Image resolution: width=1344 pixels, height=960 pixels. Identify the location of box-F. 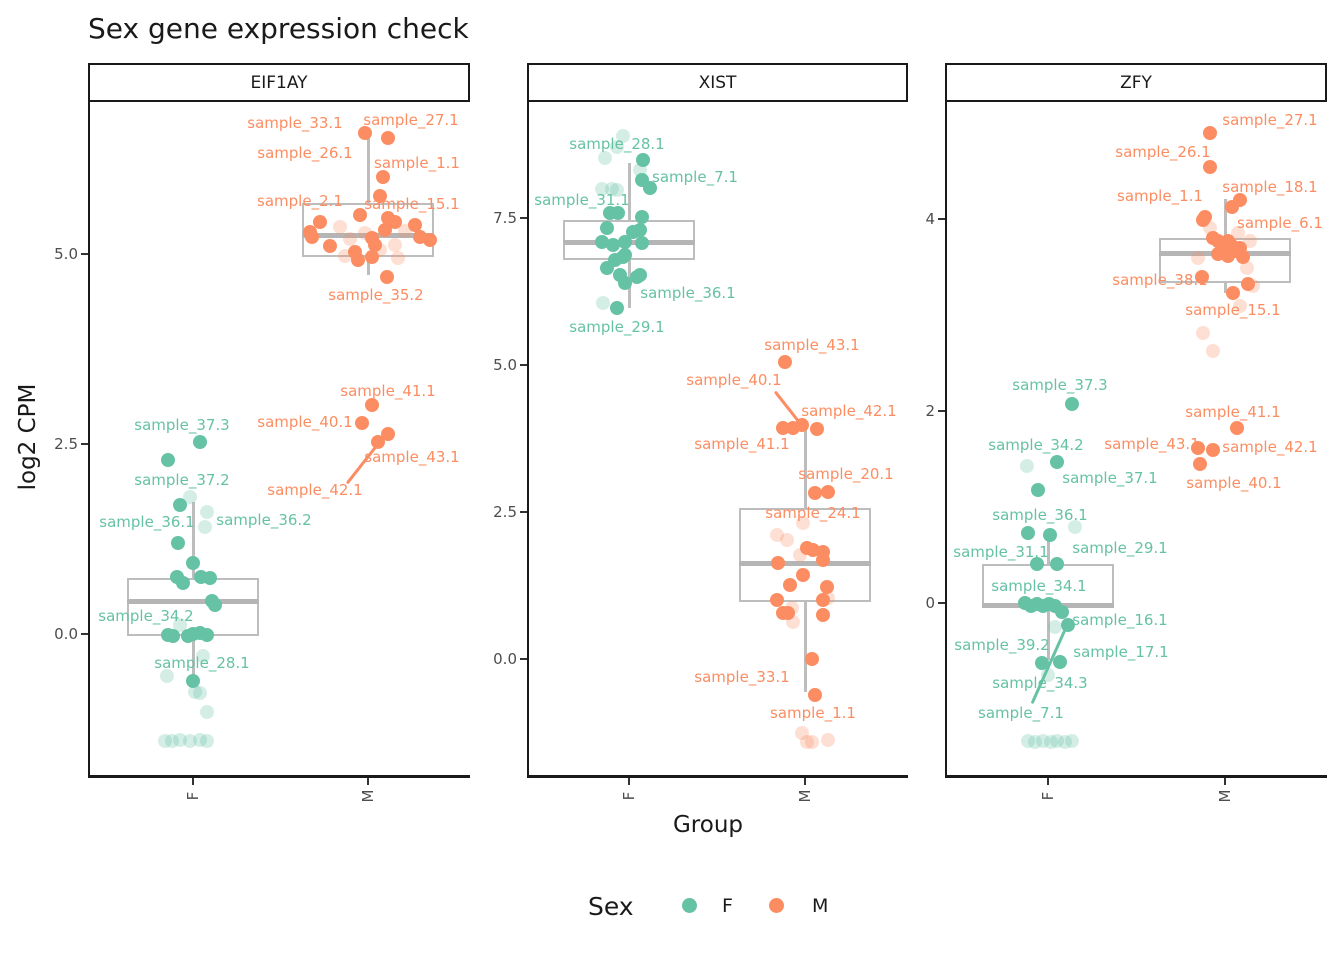
(193, 607).